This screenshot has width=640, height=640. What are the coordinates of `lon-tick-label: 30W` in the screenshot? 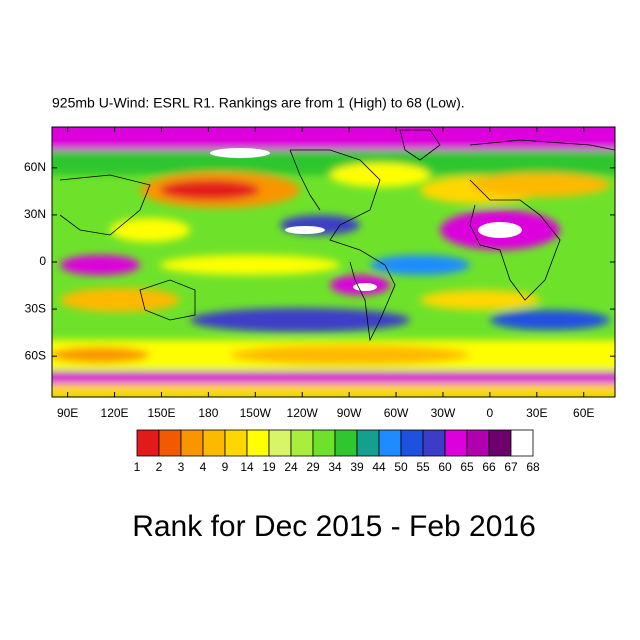 It's located at (443, 413).